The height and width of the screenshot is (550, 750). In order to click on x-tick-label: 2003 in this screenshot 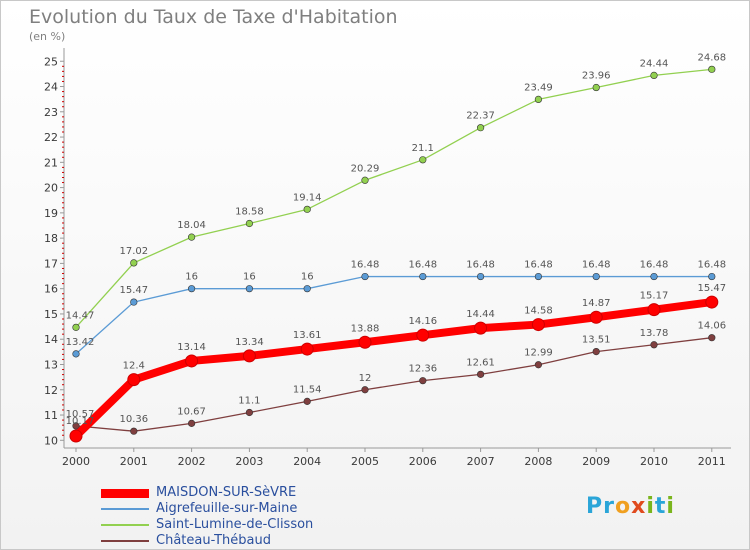, I will do `click(249, 461)`.